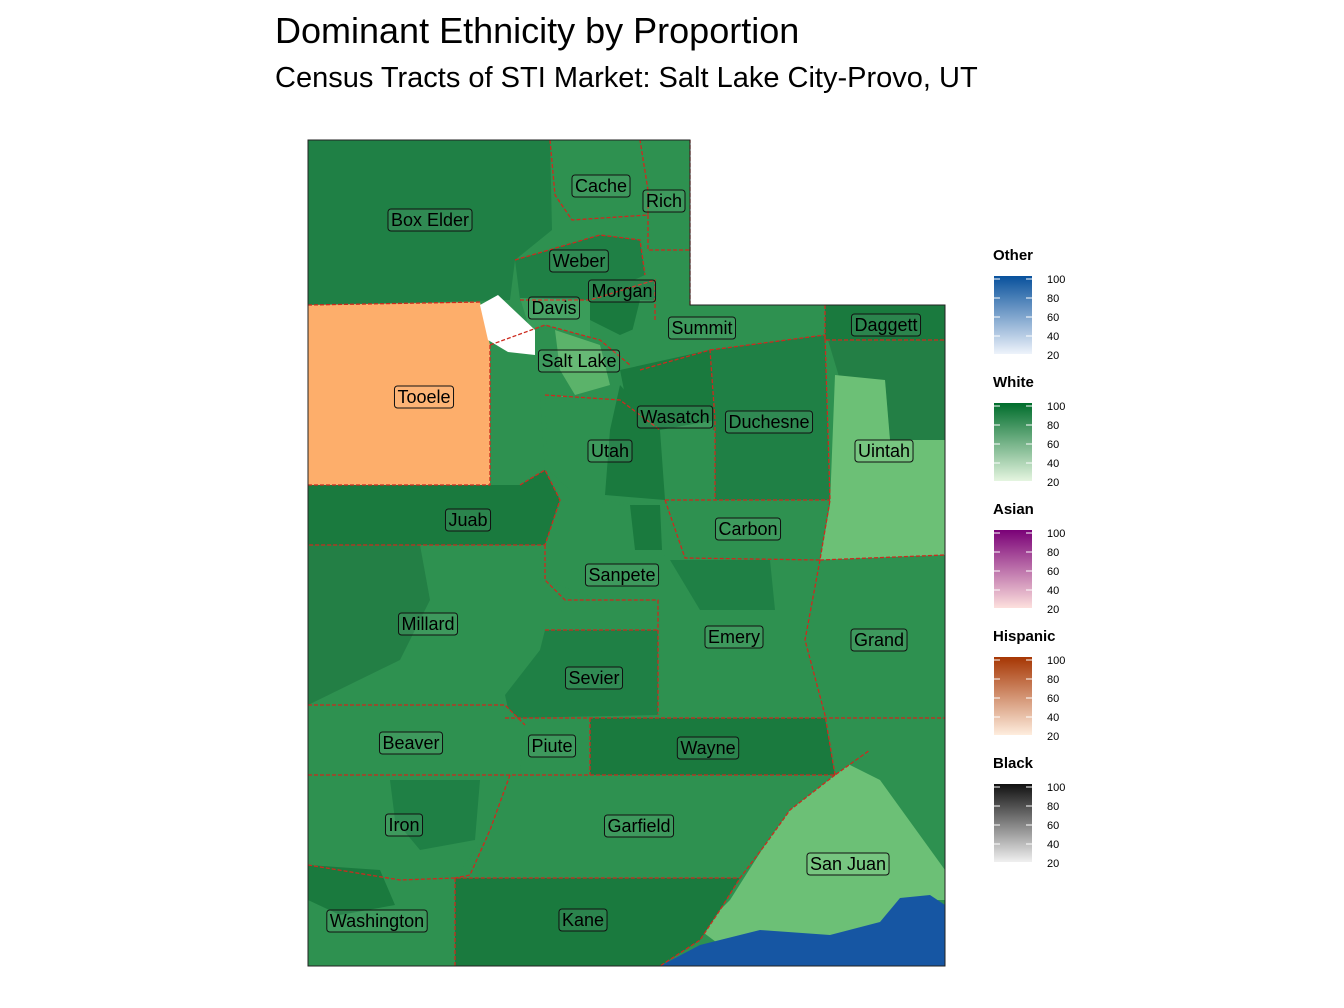 This screenshot has height=1008, width=1344. What do you see at coordinates (702, 328) in the screenshot?
I see `county-label: Summit` at bounding box center [702, 328].